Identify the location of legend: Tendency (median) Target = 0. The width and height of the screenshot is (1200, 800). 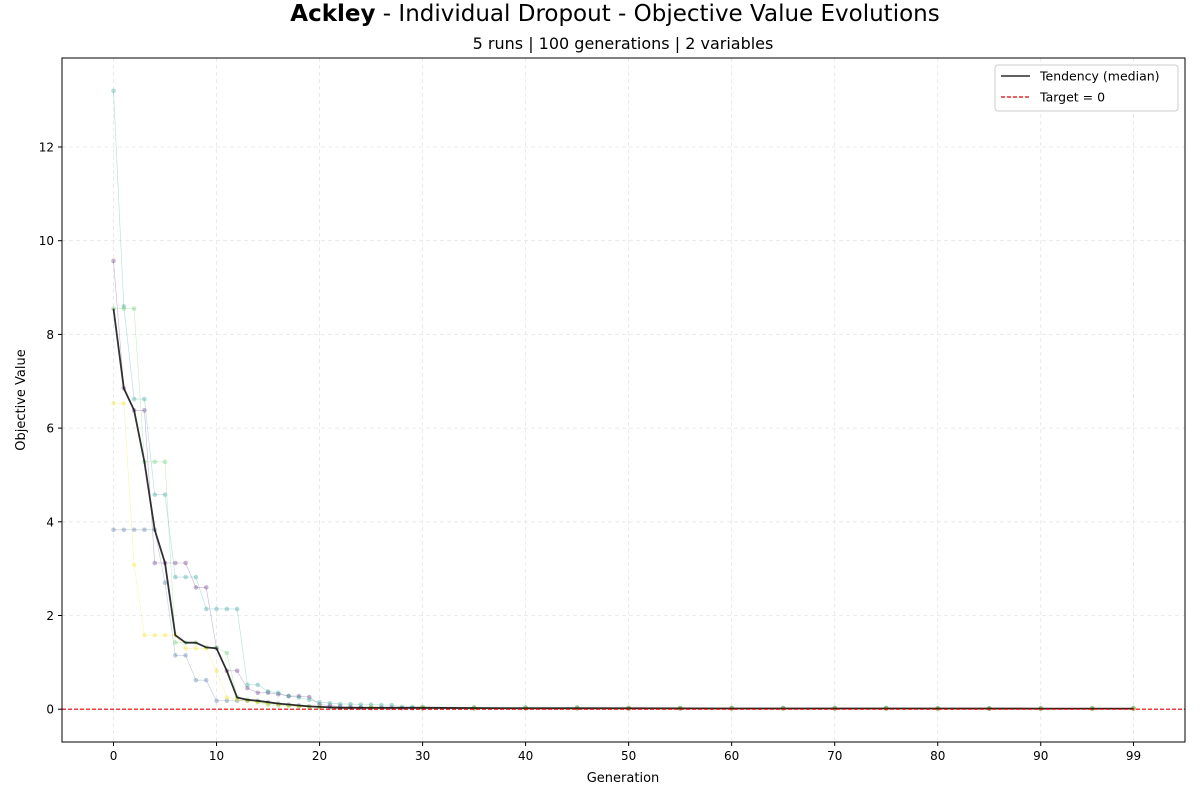
(1086, 88).